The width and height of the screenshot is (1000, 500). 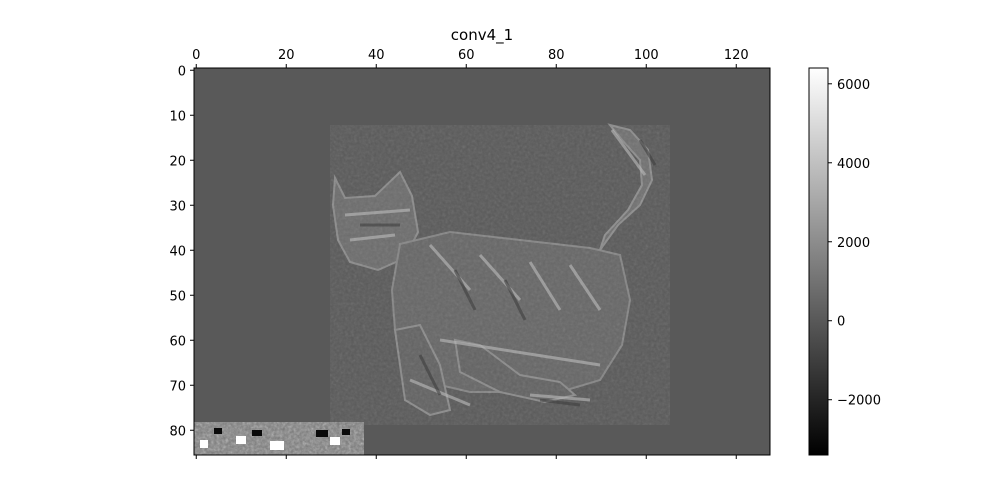 I want to click on x-tick-label: 80, so click(x=556, y=55).